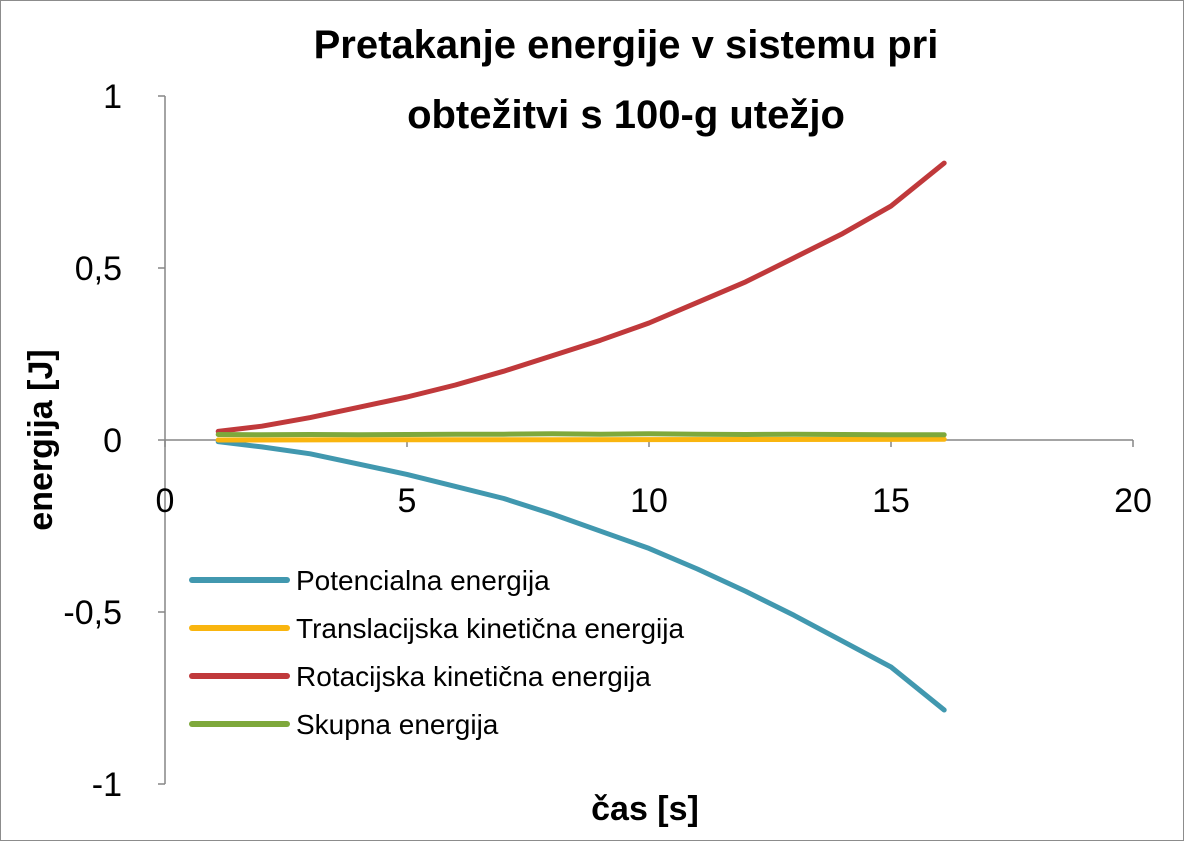  Describe the element at coordinates (92, 613) in the screenshot. I see `y-tick-label: -0,5` at that location.